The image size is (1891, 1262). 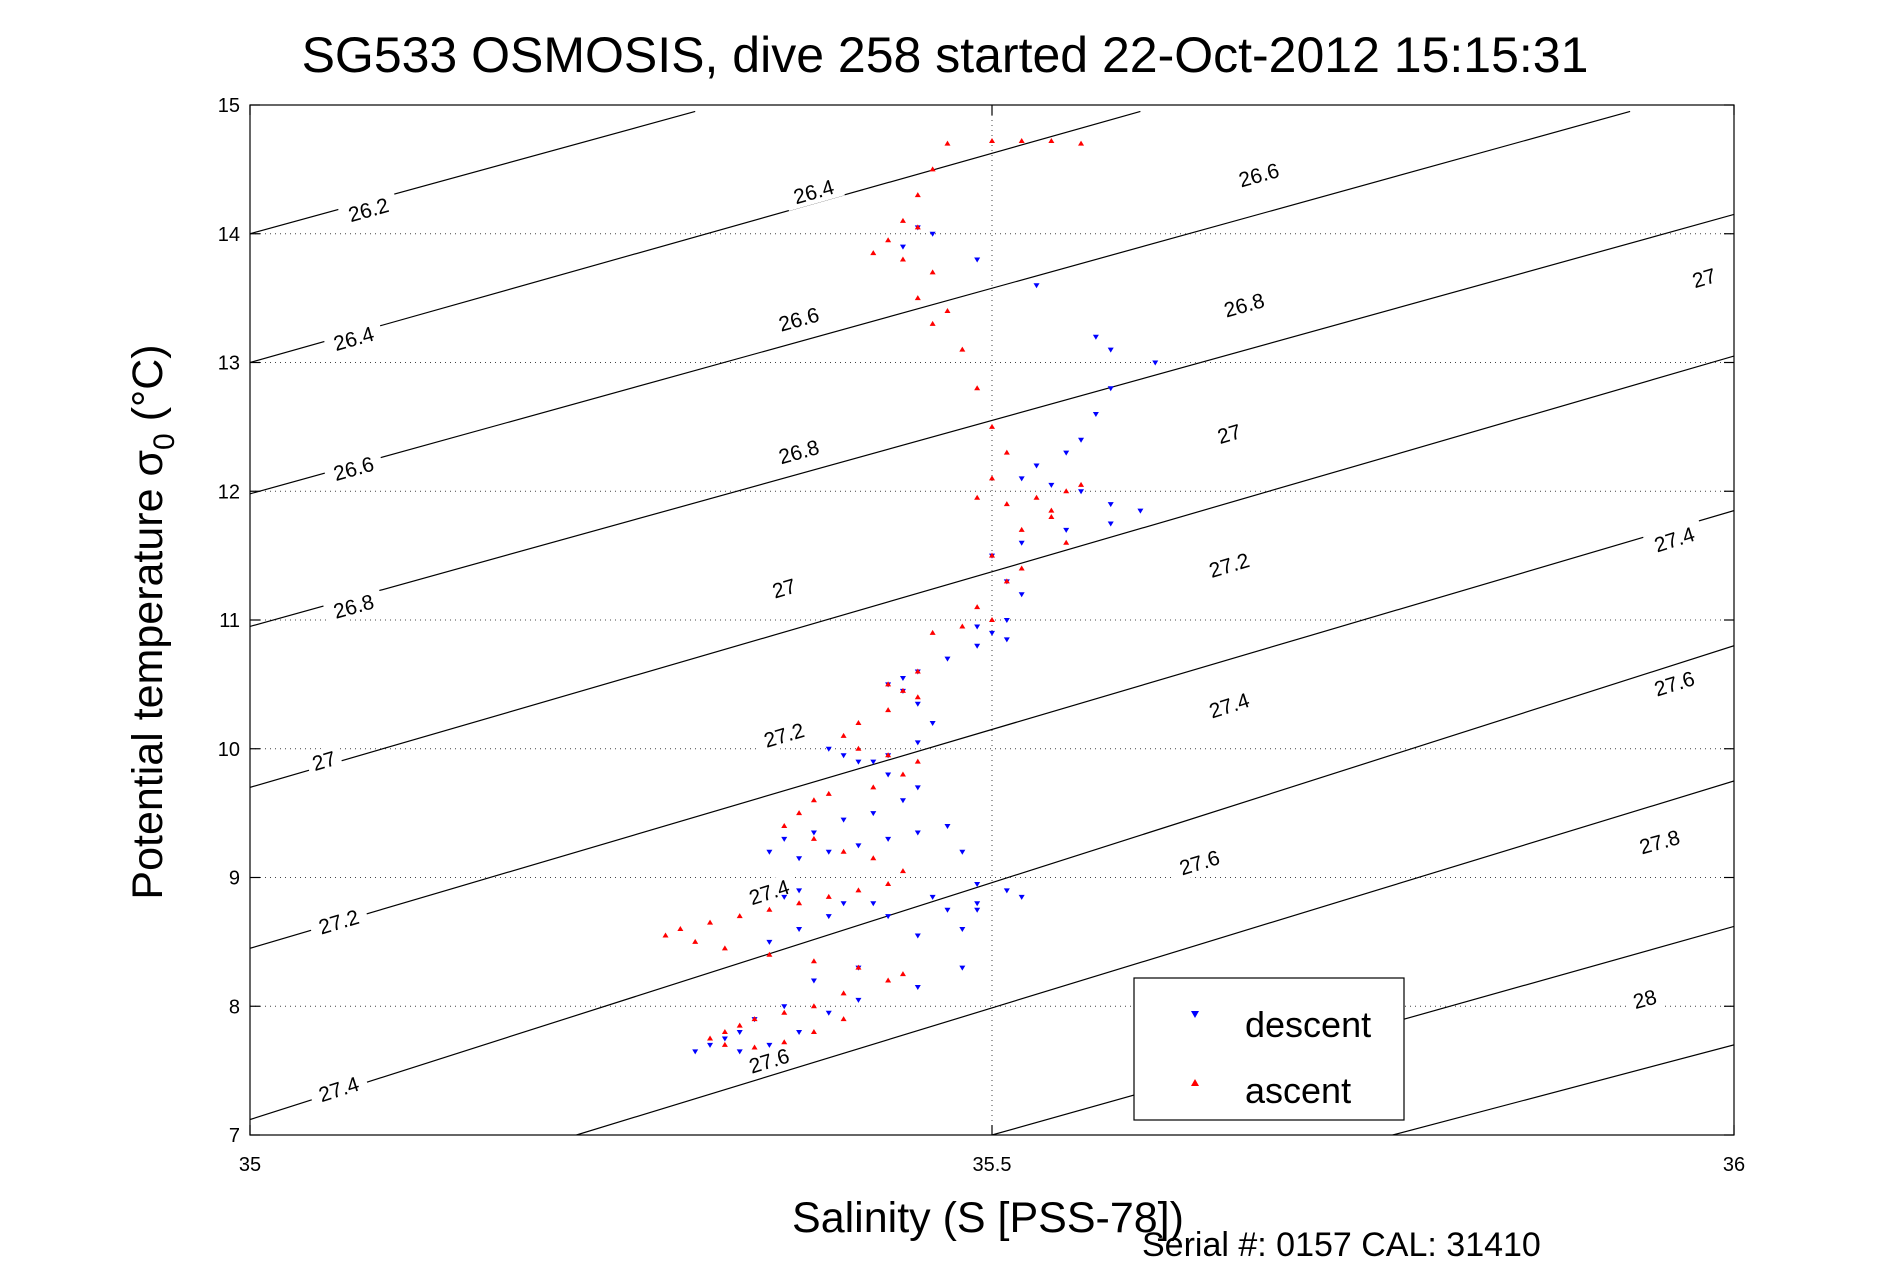 I want to click on y-tick-label: 15, so click(x=229, y=106).